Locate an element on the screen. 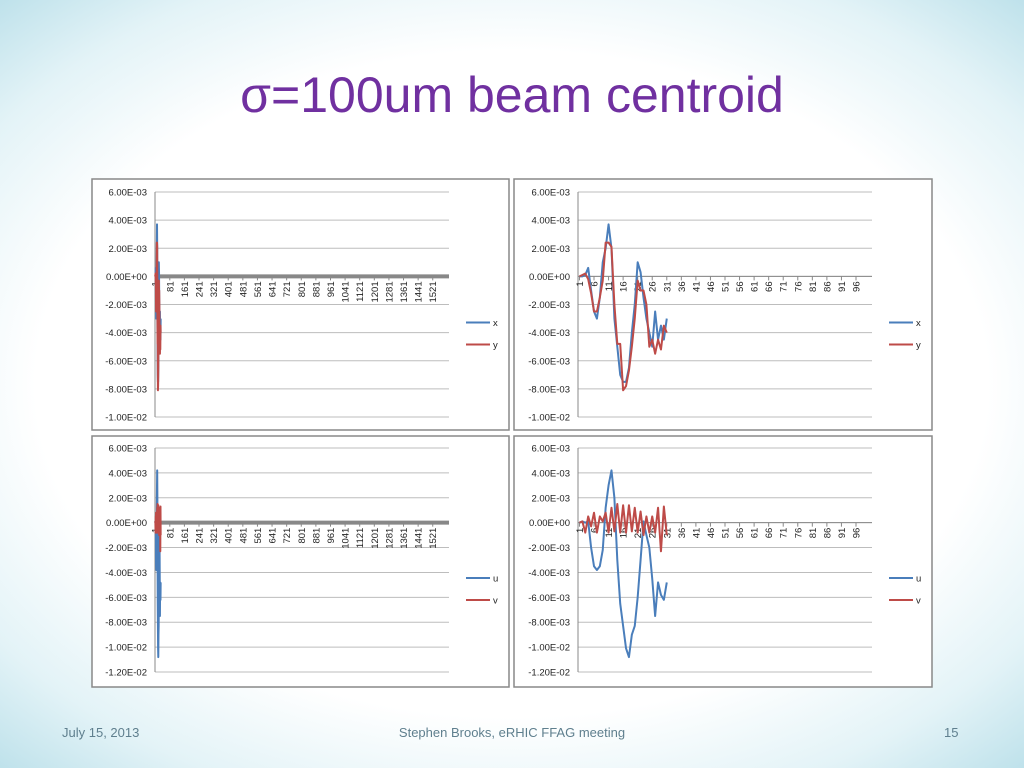 This screenshot has height=768, width=1024. x-tick-label: 41 is located at coordinates (696, 286).